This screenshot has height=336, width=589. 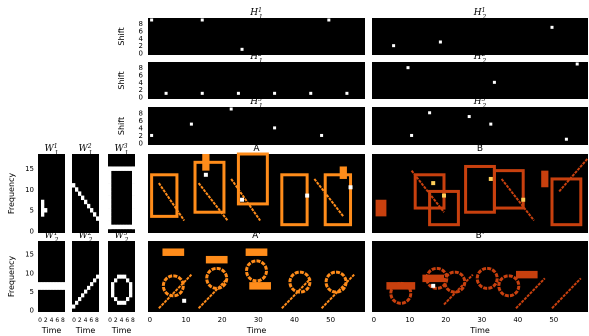 What do you see at coordinates (222, 320) in the screenshot?
I see `time-tick-label: 20` at bounding box center [222, 320].